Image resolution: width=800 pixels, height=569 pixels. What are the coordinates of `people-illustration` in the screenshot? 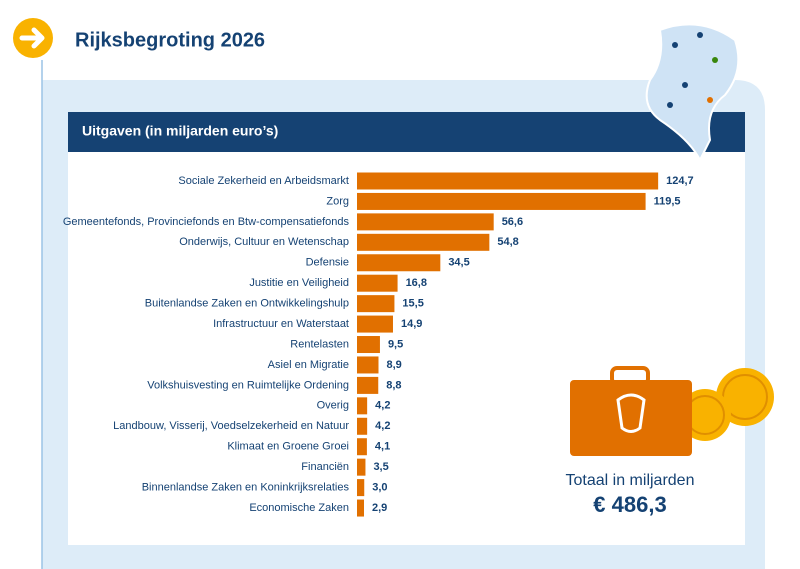 It's located at (692, 93).